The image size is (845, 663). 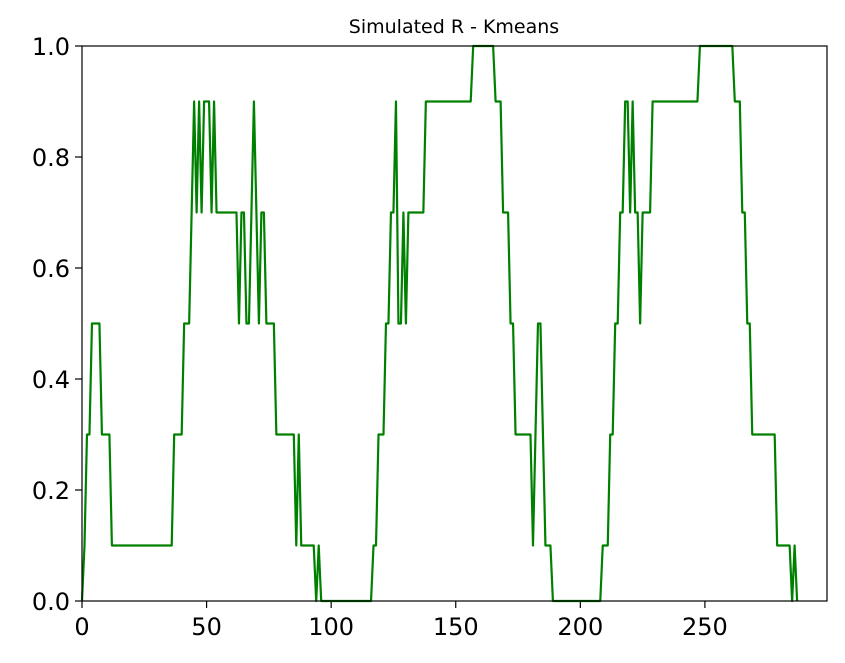 What do you see at coordinates (51, 269) in the screenshot?
I see `y-tick-label: 0.6` at bounding box center [51, 269].